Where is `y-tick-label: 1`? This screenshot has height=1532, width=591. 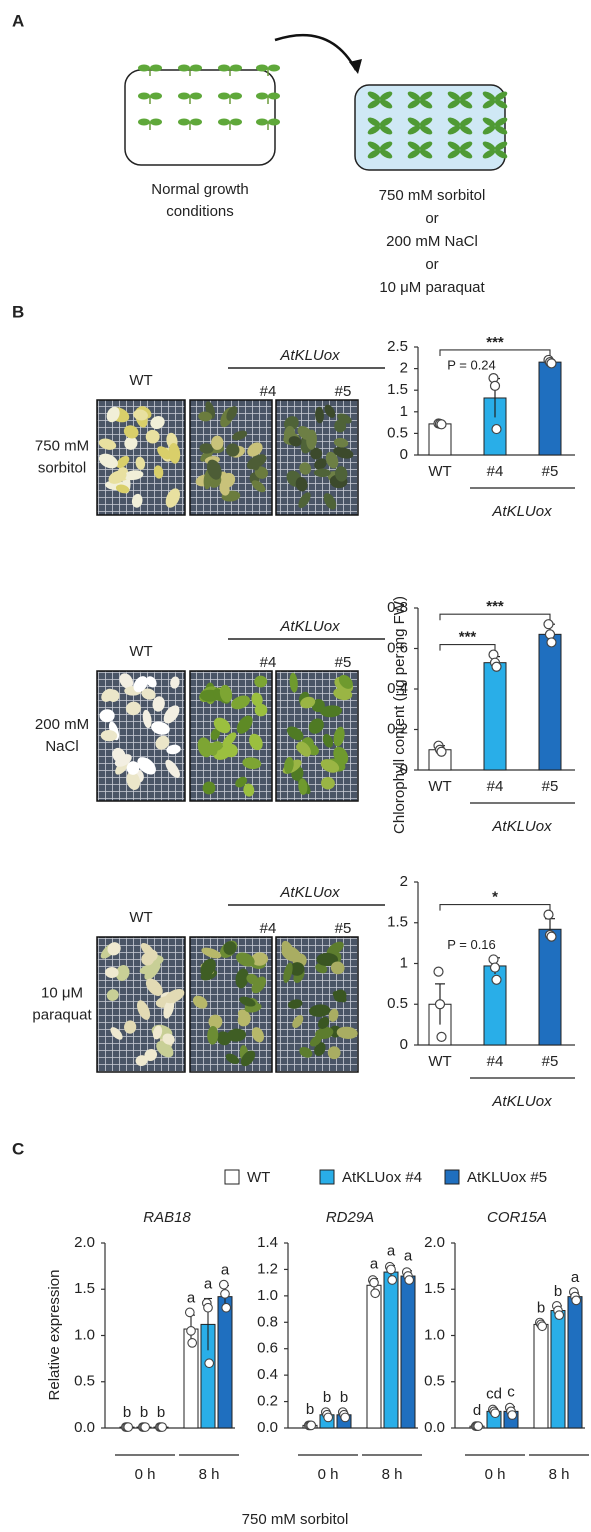
y-tick-label: 1 is located at coordinates (404, 411).